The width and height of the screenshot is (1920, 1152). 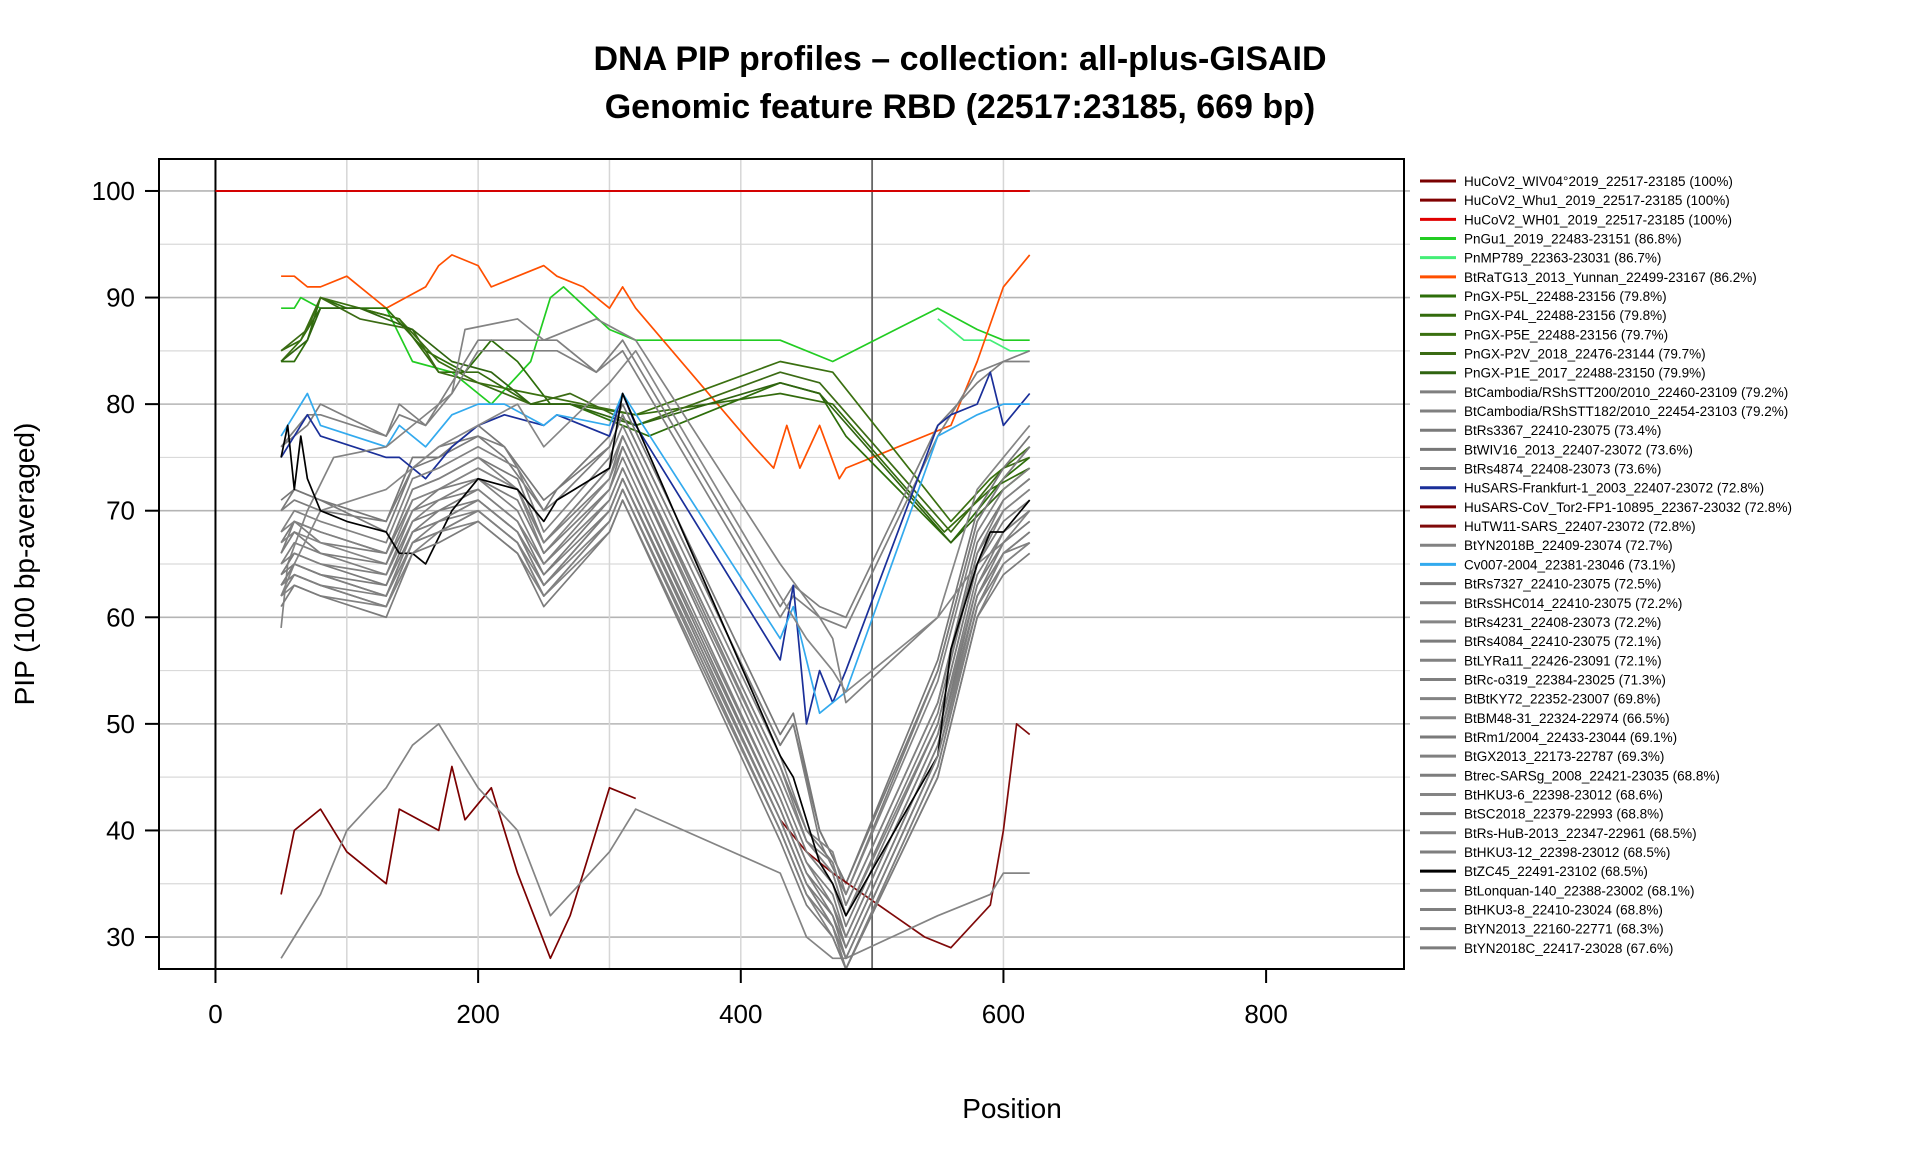 I want to click on legend-entry-23: BtRs4231_22408-23073 (72.2%), so click(x=1562, y=622).